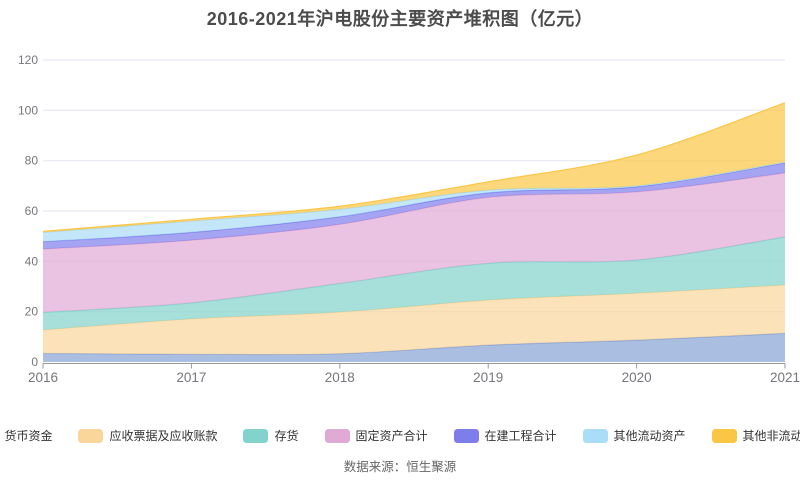 This screenshot has width=800, height=501. I want to click on legend-item-3: 固定资产合计, so click(376, 435).